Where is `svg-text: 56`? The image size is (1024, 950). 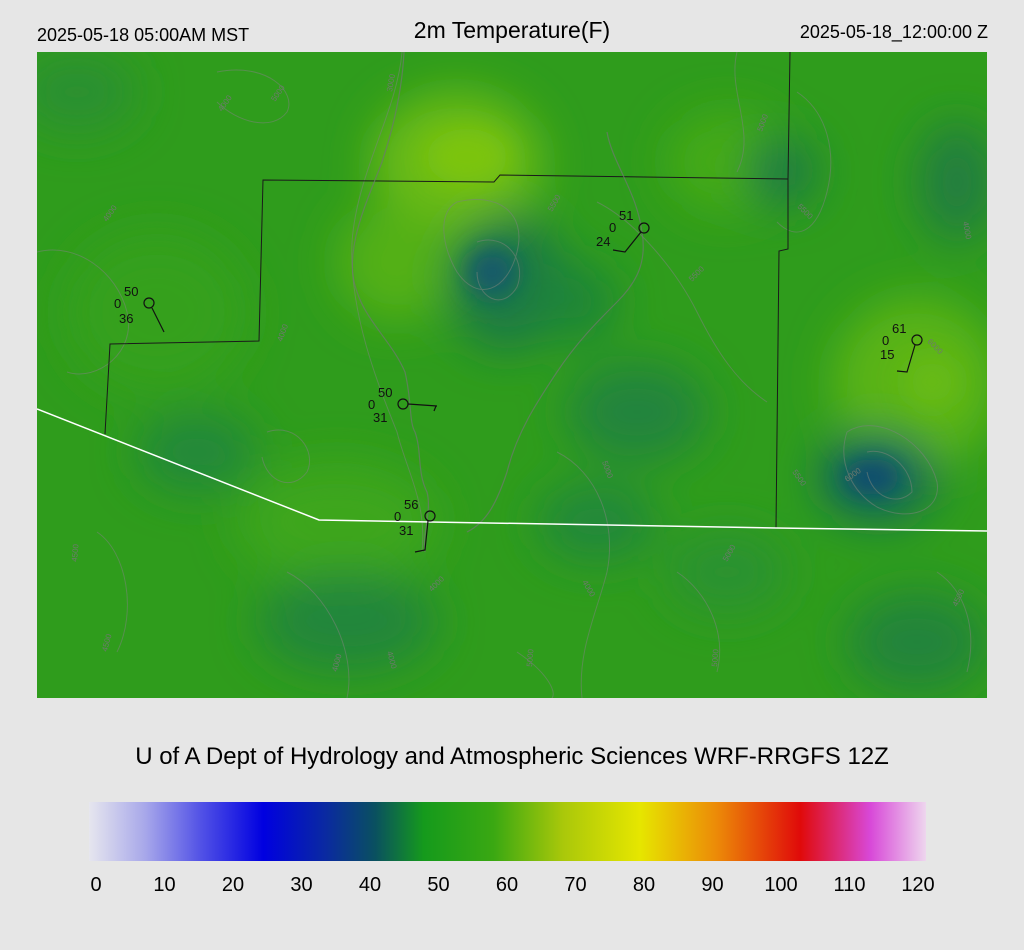 svg-text: 56 is located at coordinates (411, 504).